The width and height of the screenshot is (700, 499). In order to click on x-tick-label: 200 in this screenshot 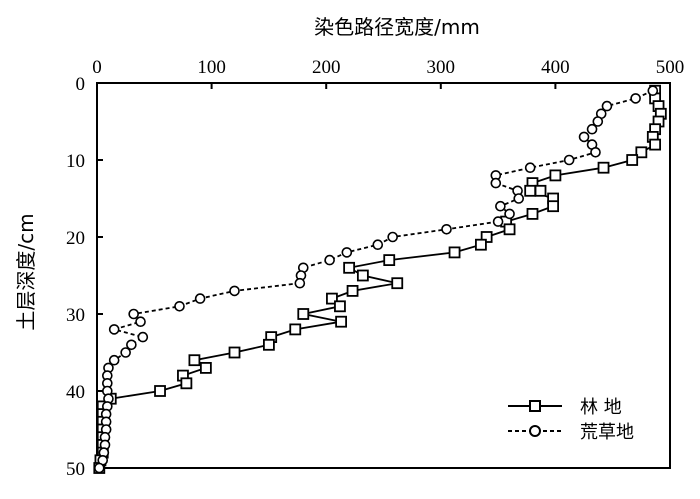, I will do `click(326, 67)`.